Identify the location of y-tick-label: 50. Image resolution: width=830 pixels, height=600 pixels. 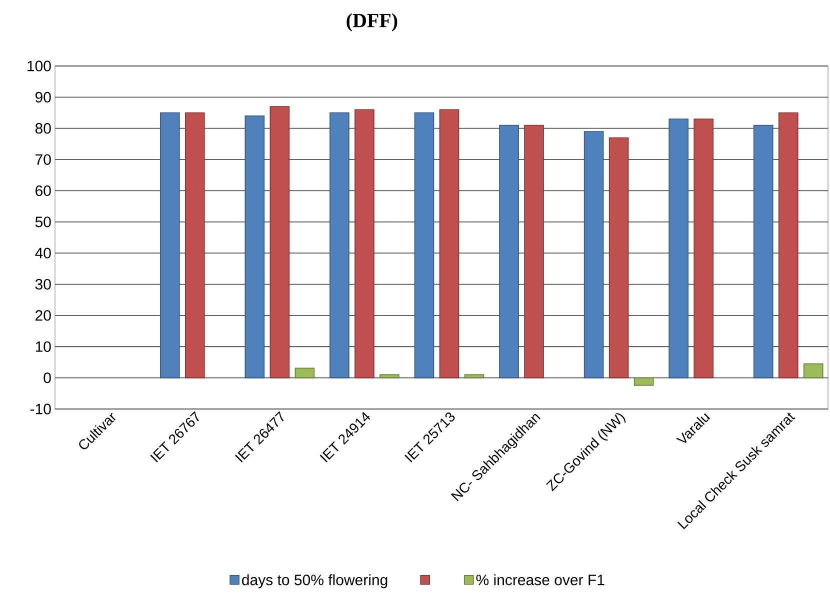
(43, 222).